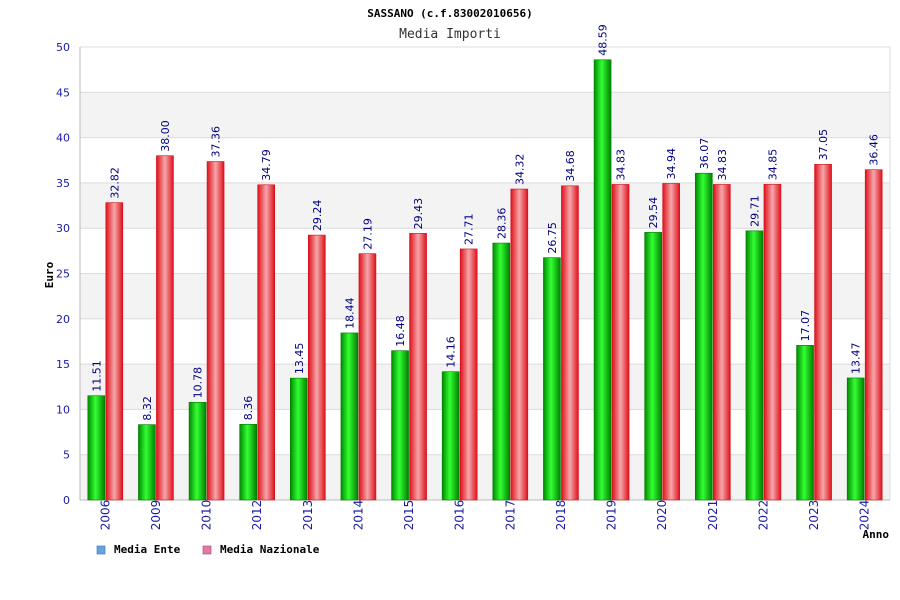  Describe the element at coordinates (823, 332) in the screenshot. I see `bar-media-nazionale-2023` at that location.